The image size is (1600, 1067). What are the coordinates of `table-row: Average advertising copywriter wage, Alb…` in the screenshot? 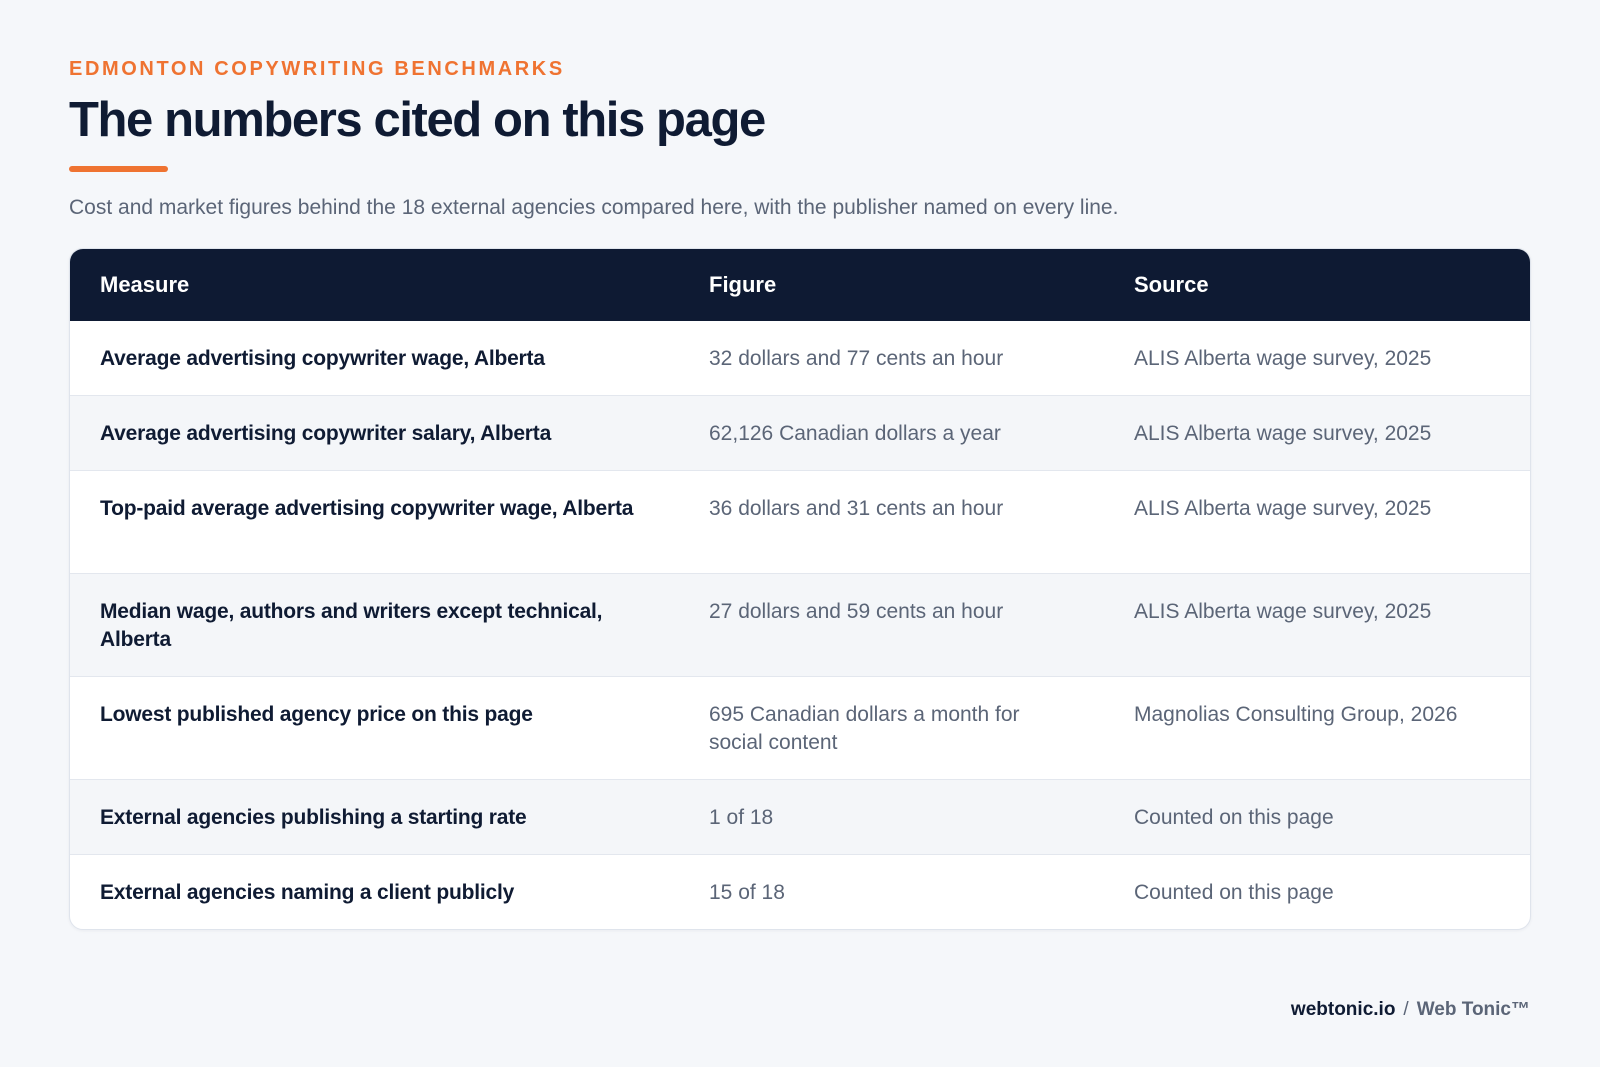 It's located at (800, 358).